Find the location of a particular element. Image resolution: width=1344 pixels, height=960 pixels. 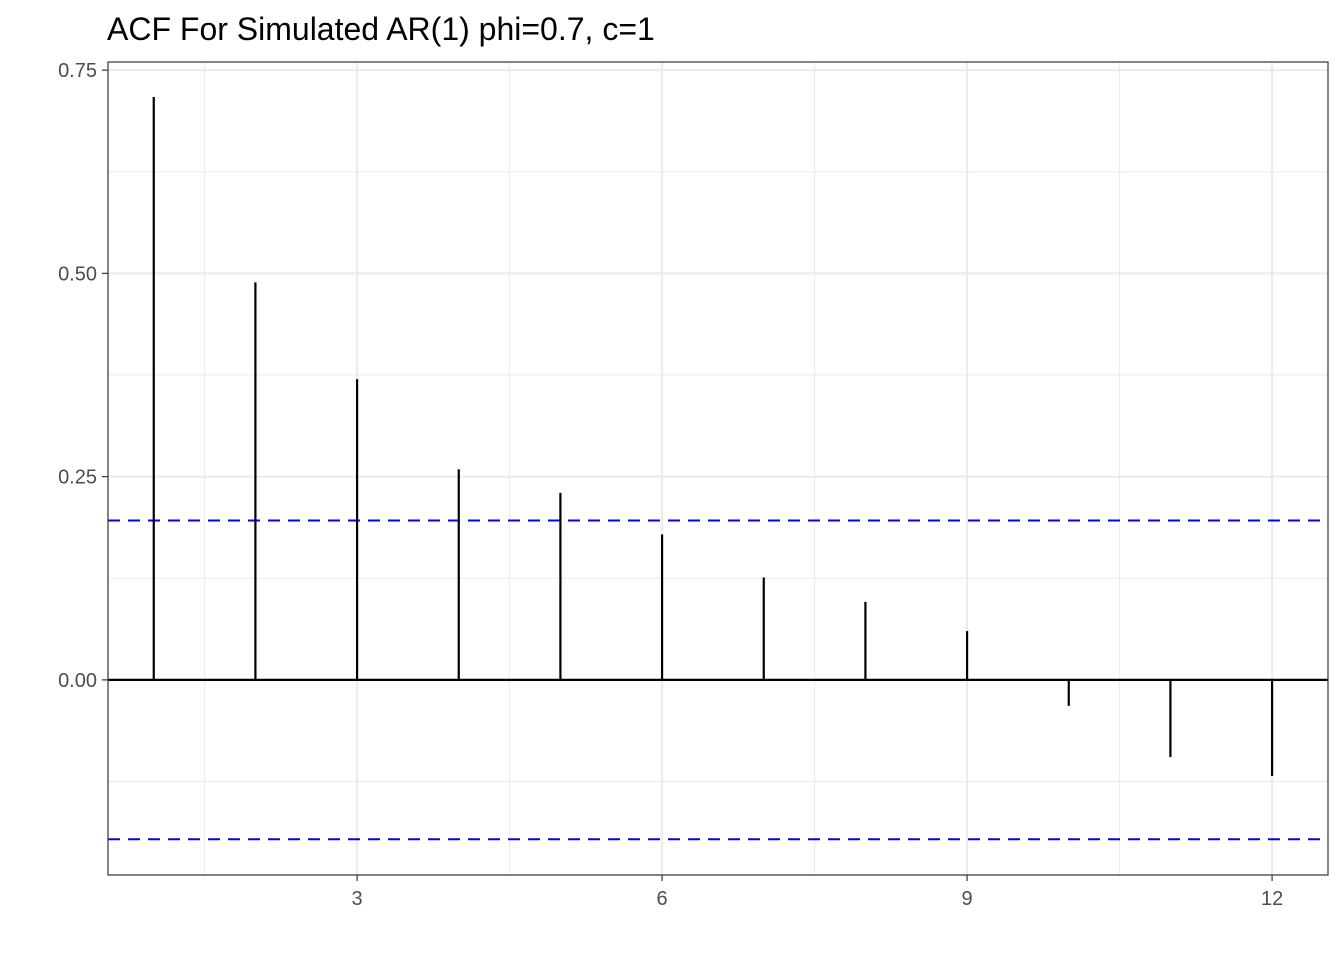

x-axis: 3 6 9 12 is located at coordinates (817, 892).